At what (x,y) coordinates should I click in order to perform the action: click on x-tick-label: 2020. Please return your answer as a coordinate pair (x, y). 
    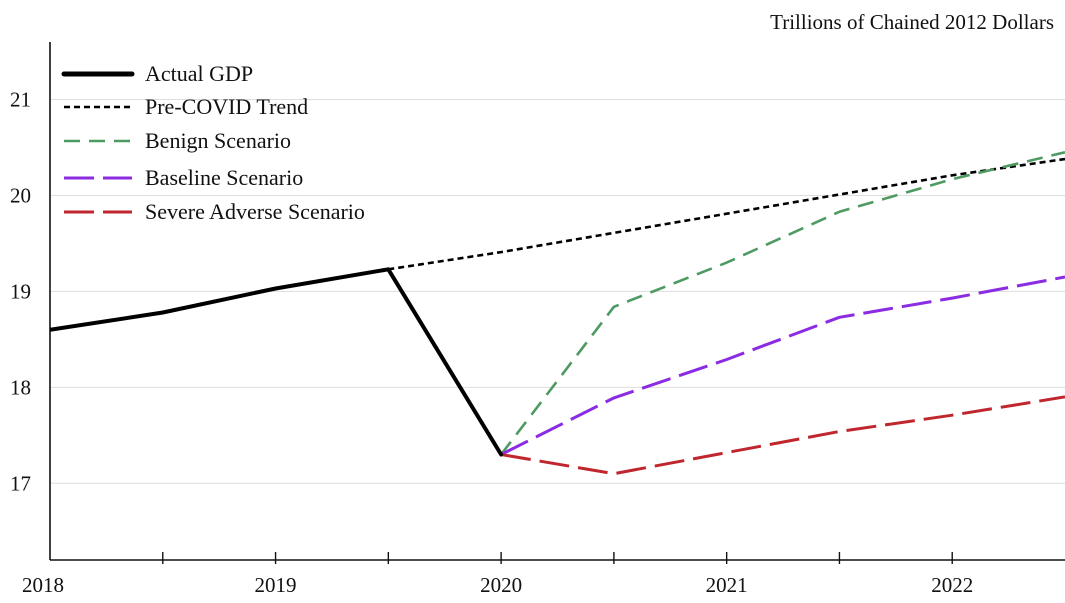
    Looking at the image, I should click on (501, 585).